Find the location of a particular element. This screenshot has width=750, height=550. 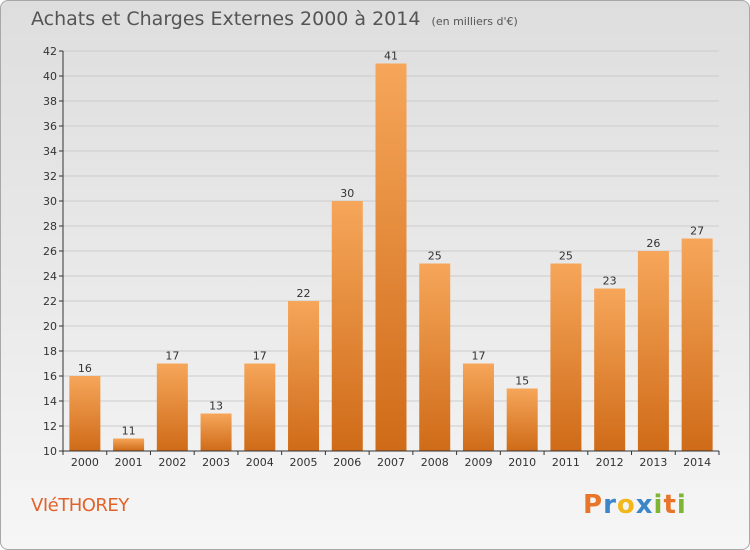

y-tick-label: 22 is located at coordinates (50, 301).